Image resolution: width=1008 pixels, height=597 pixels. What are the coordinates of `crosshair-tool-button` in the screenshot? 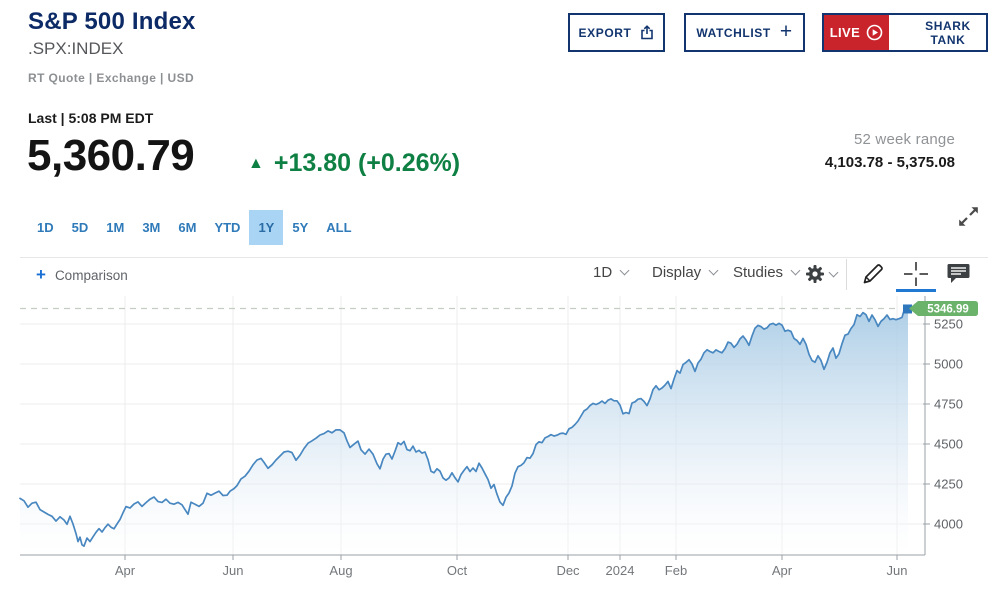 It's located at (916, 275).